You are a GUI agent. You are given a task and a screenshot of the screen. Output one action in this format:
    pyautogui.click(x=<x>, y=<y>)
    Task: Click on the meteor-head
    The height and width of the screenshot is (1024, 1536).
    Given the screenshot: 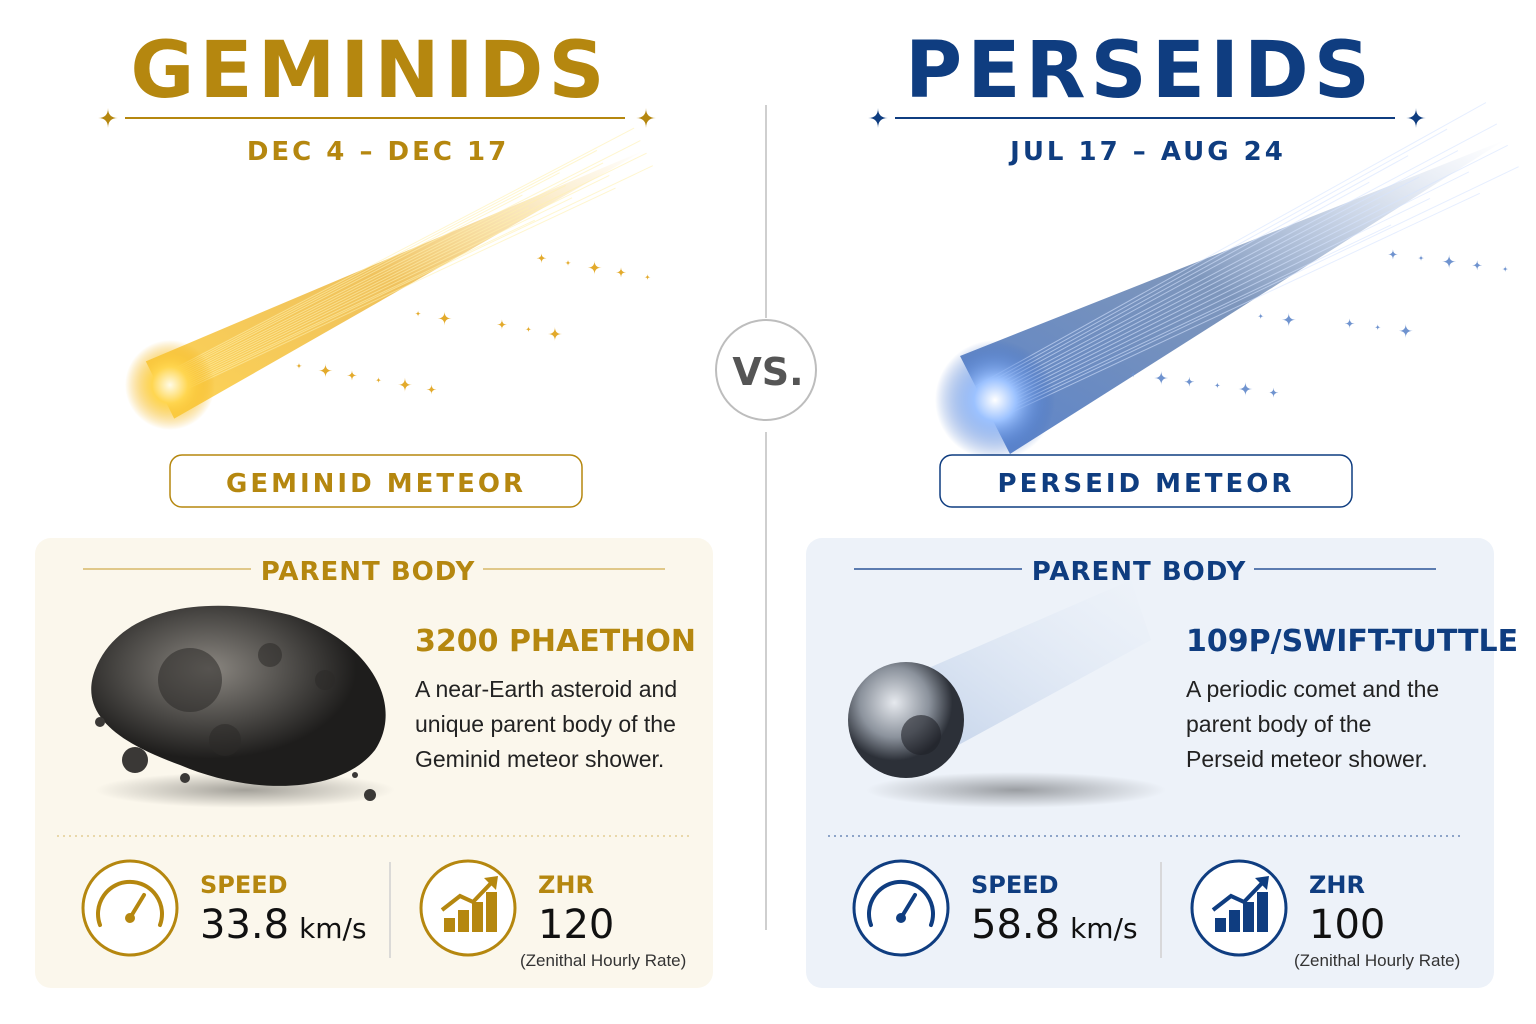 What is the action you would take?
    pyautogui.click(x=995, y=400)
    